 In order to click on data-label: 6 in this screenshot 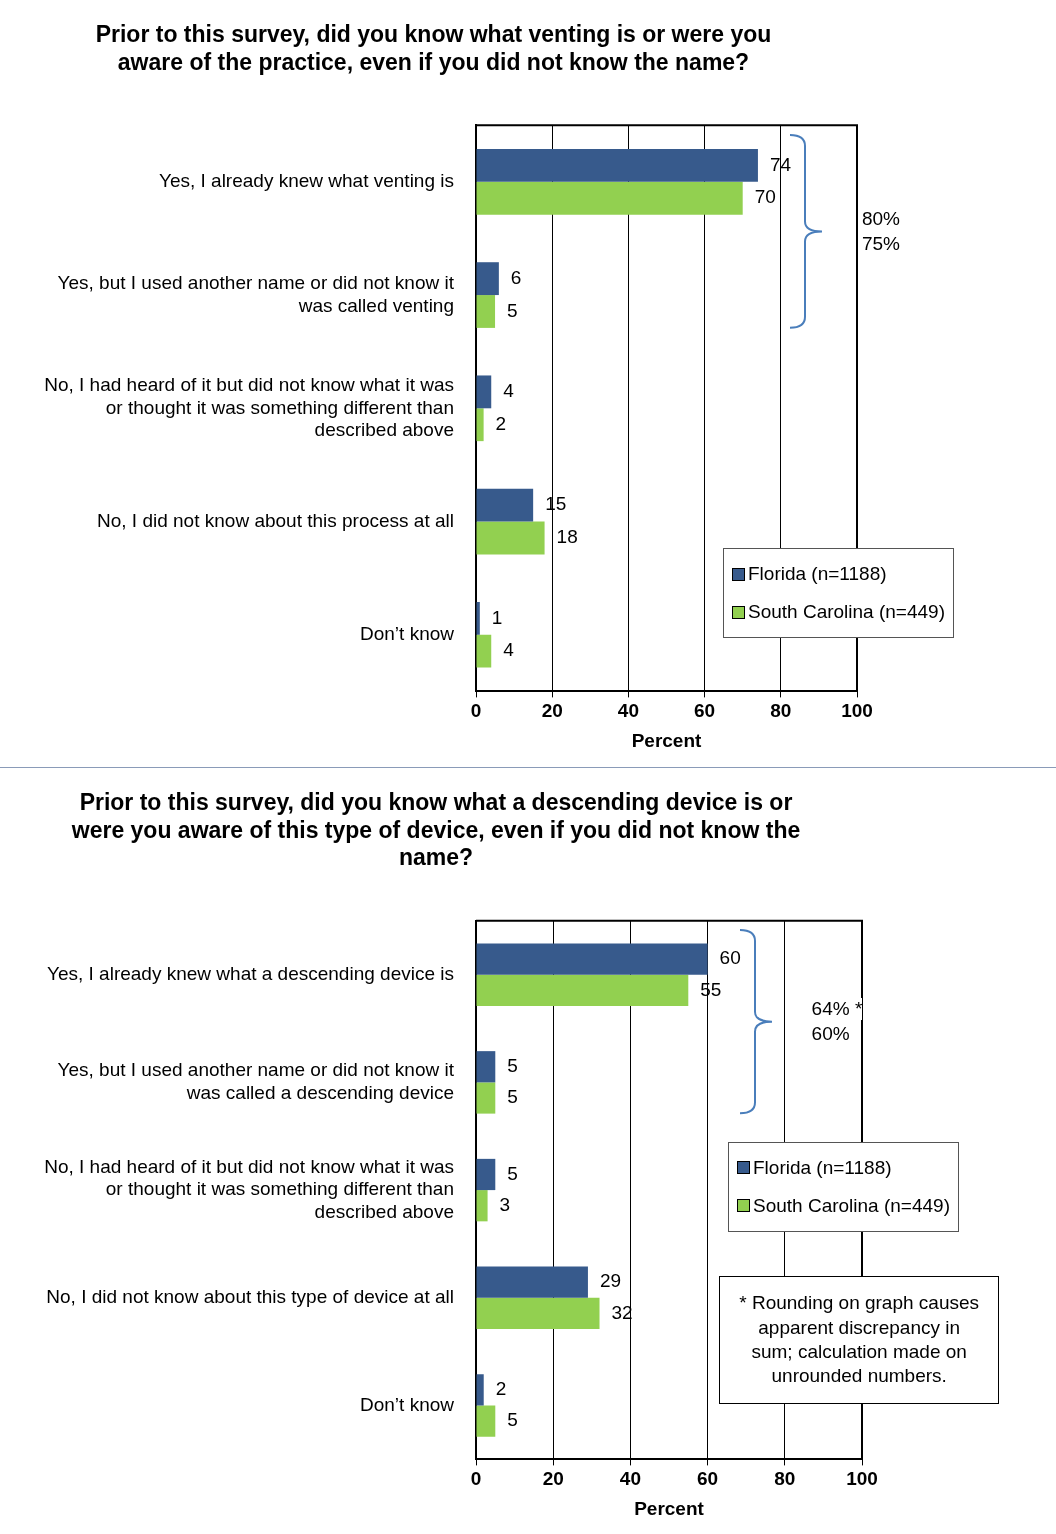, I will do `click(516, 277)`.